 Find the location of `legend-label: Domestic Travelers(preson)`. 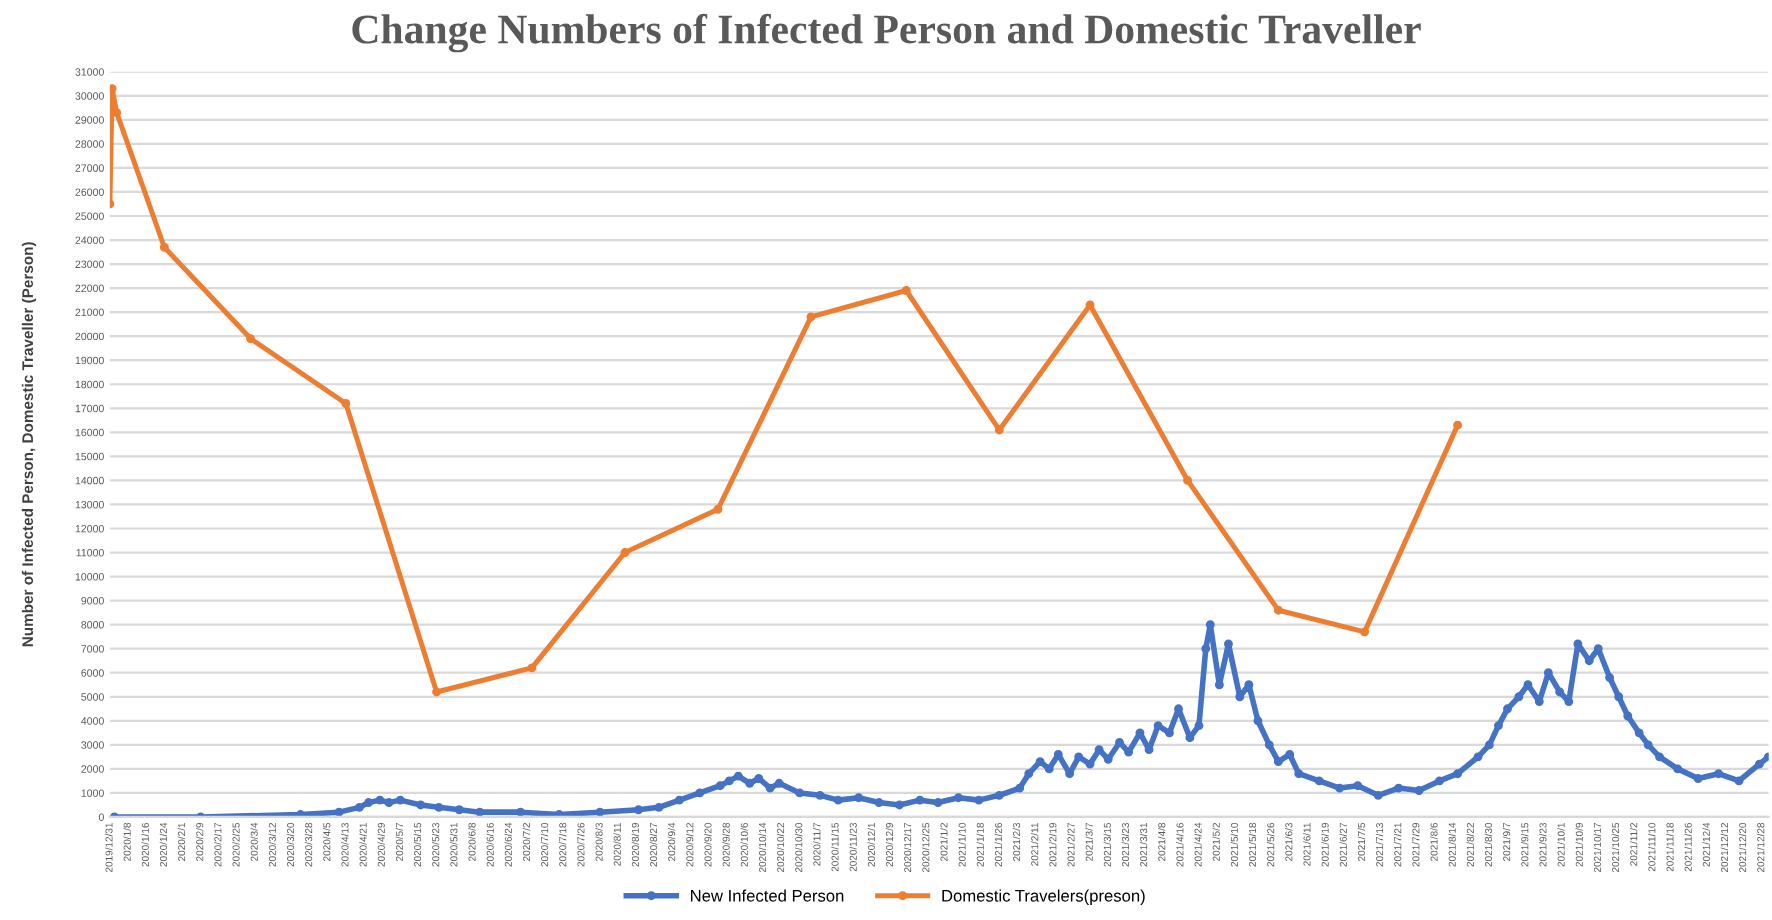

legend-label: Domestic Travelers(preson) is located at coordinates (1043, 897).